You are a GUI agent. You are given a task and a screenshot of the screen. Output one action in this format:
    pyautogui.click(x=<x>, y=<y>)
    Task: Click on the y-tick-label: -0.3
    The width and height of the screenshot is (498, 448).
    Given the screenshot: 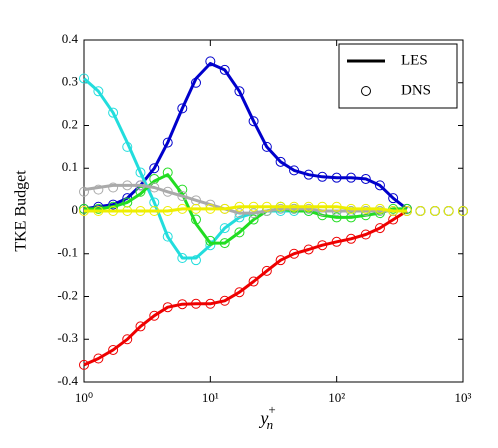 What is the action you would take?
    pyautogui.click(x=67, y=337)
    